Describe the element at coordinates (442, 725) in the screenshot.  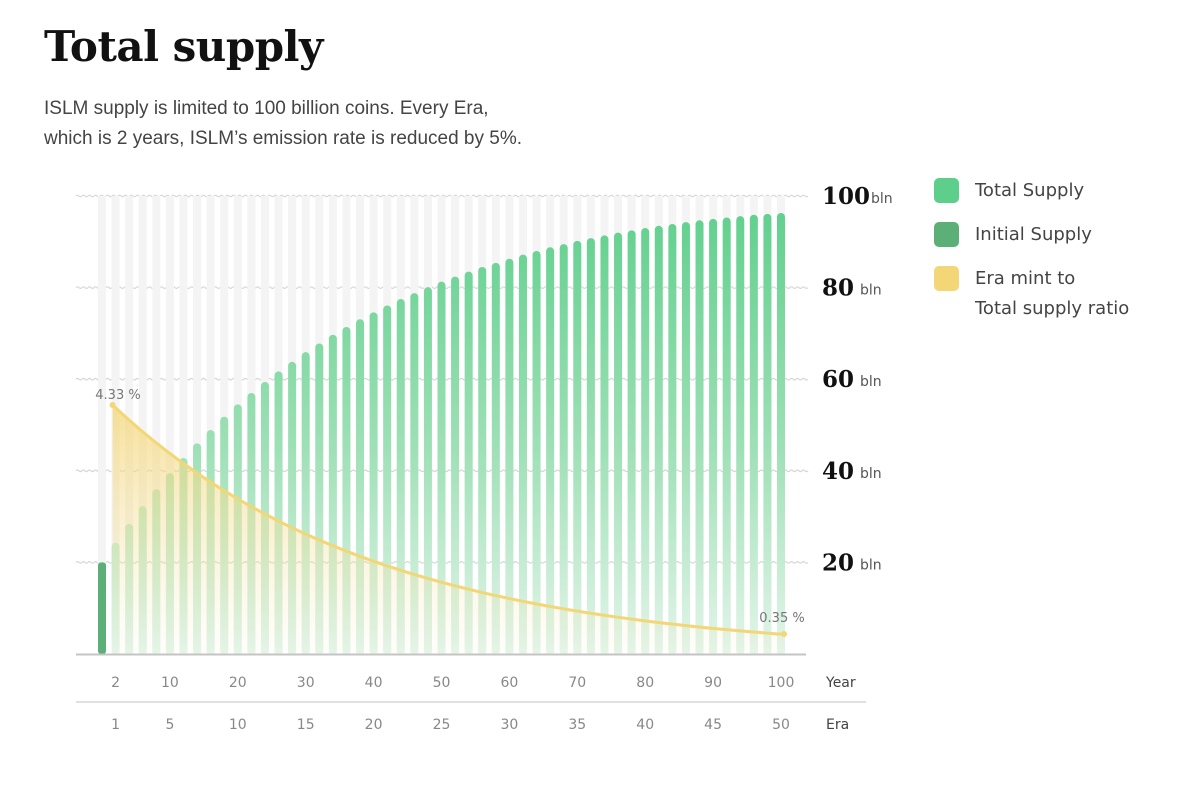
I see `era-tick-label: 25` at that location.